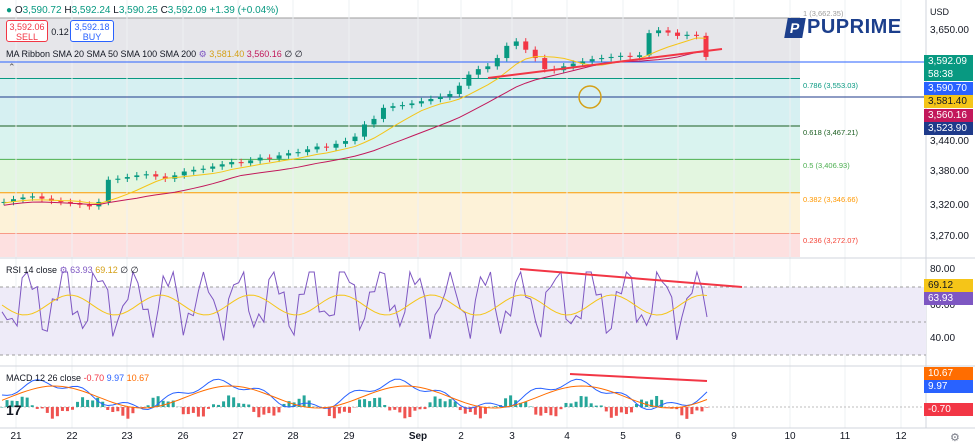 The height and width of the screenshot is (446, 975). Describe the element at coordinates (678, 436) in the screenshot. I see `time-axis-label: 6` at that location.